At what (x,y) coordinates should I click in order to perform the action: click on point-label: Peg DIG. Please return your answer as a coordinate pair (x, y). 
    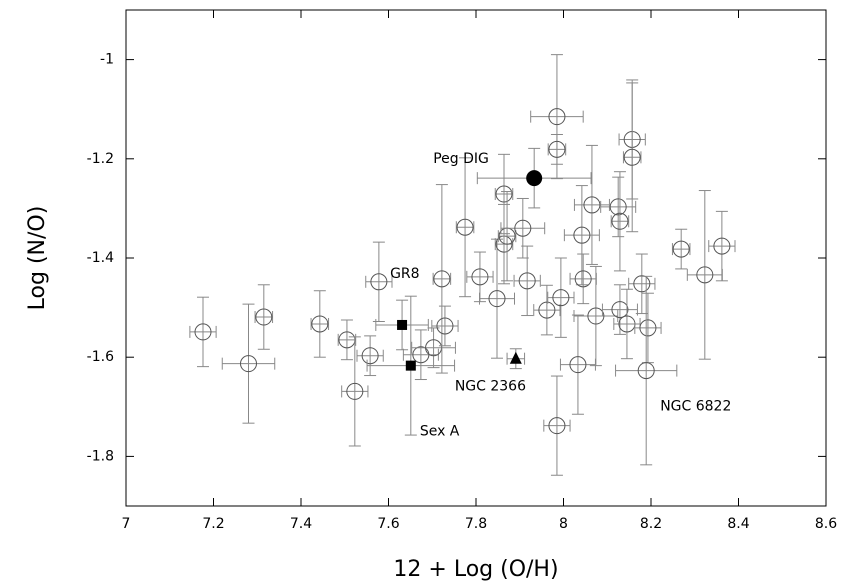
    Looking at the image, I should click on (461, 159).